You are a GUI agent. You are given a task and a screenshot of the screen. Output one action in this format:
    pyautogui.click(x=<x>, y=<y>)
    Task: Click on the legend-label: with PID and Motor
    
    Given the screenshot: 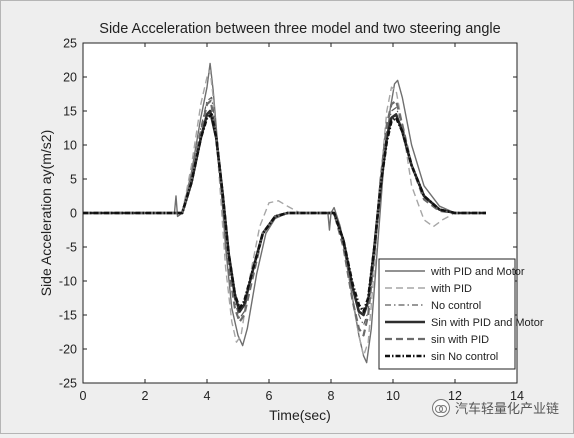 What is the action you would take?
    pyautogui.click(x=477, y=272)
    